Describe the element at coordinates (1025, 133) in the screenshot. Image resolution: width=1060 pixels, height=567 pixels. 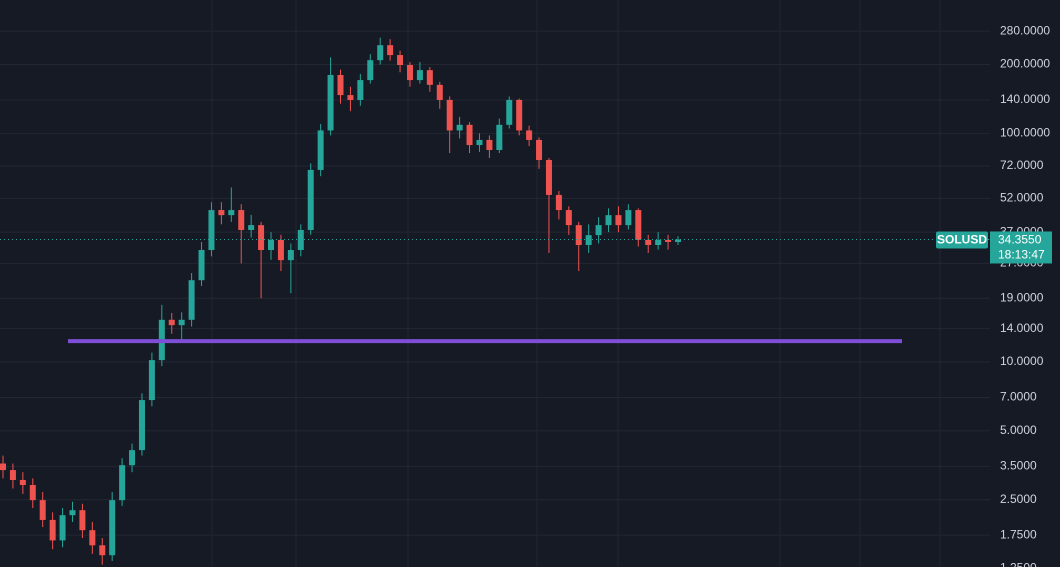
I see `y-tick-label: 100.0000` at that location.